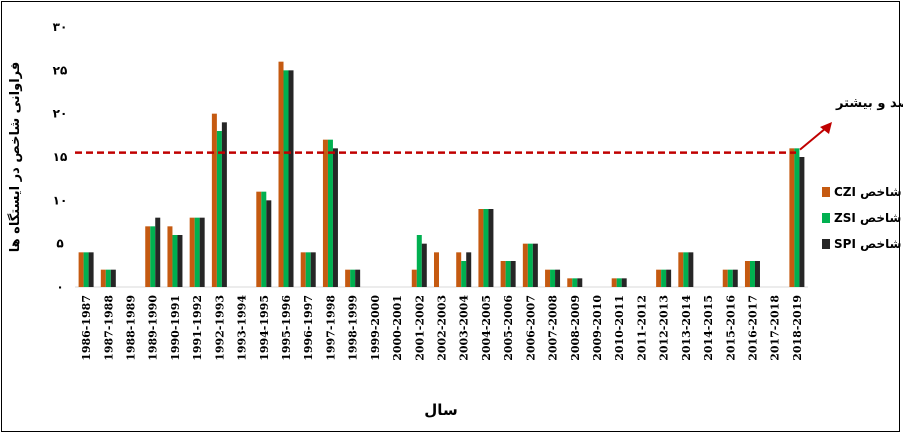 The height and width of the screenshot is (435, 903). What do you see at coordinates (60, 200) in the screenshot?
I see `y-tick-label: ۱۰` at bounding box center [60, 200].